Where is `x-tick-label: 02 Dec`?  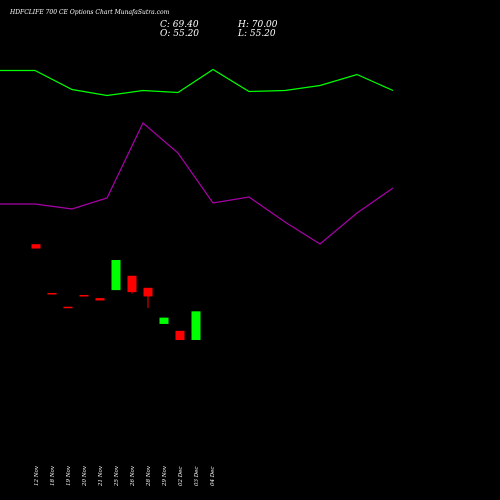 x-tick-label: 02 Dec is located at coordinates (181, 477).